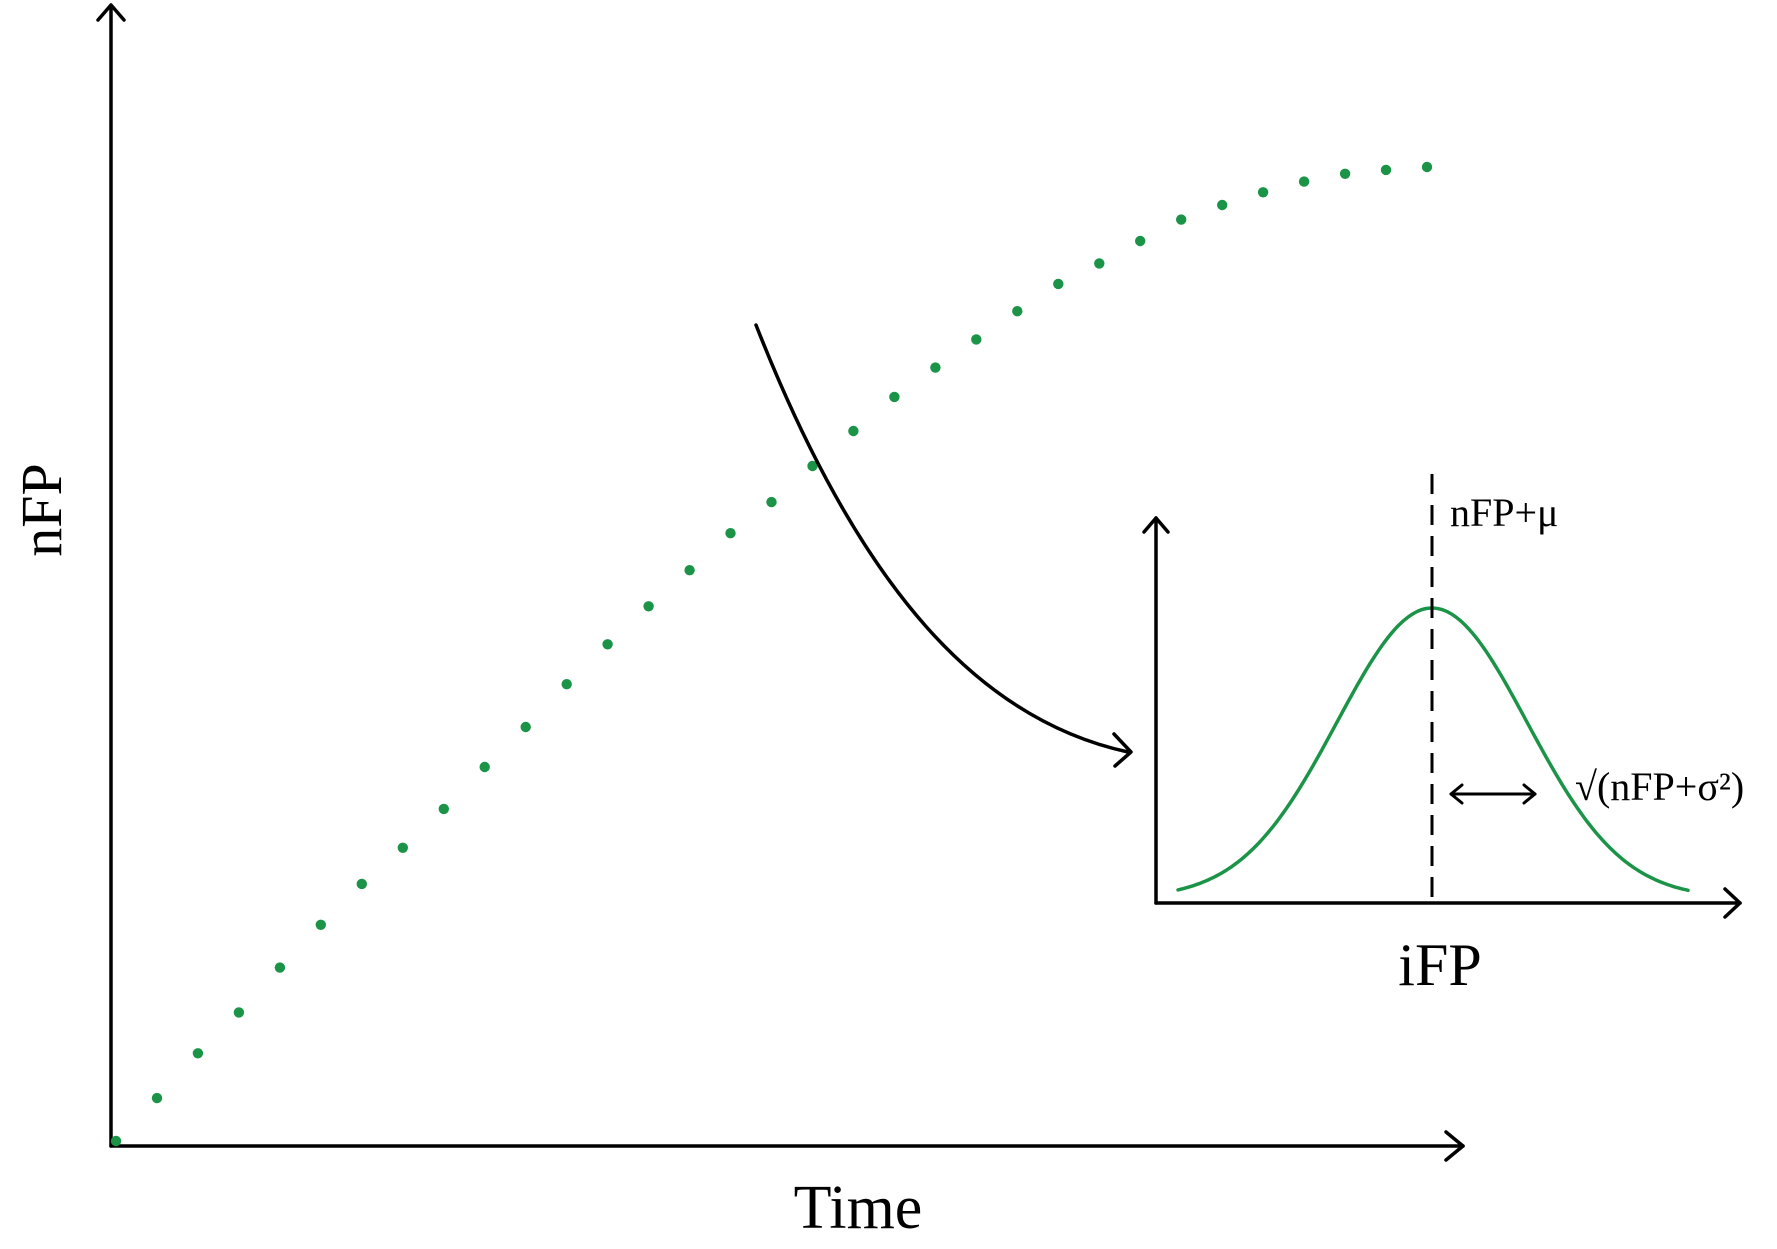 The width and height of the screenshot is (1777, 1249). I want to click on spread-arrow-right-head, so click(1529, 794).